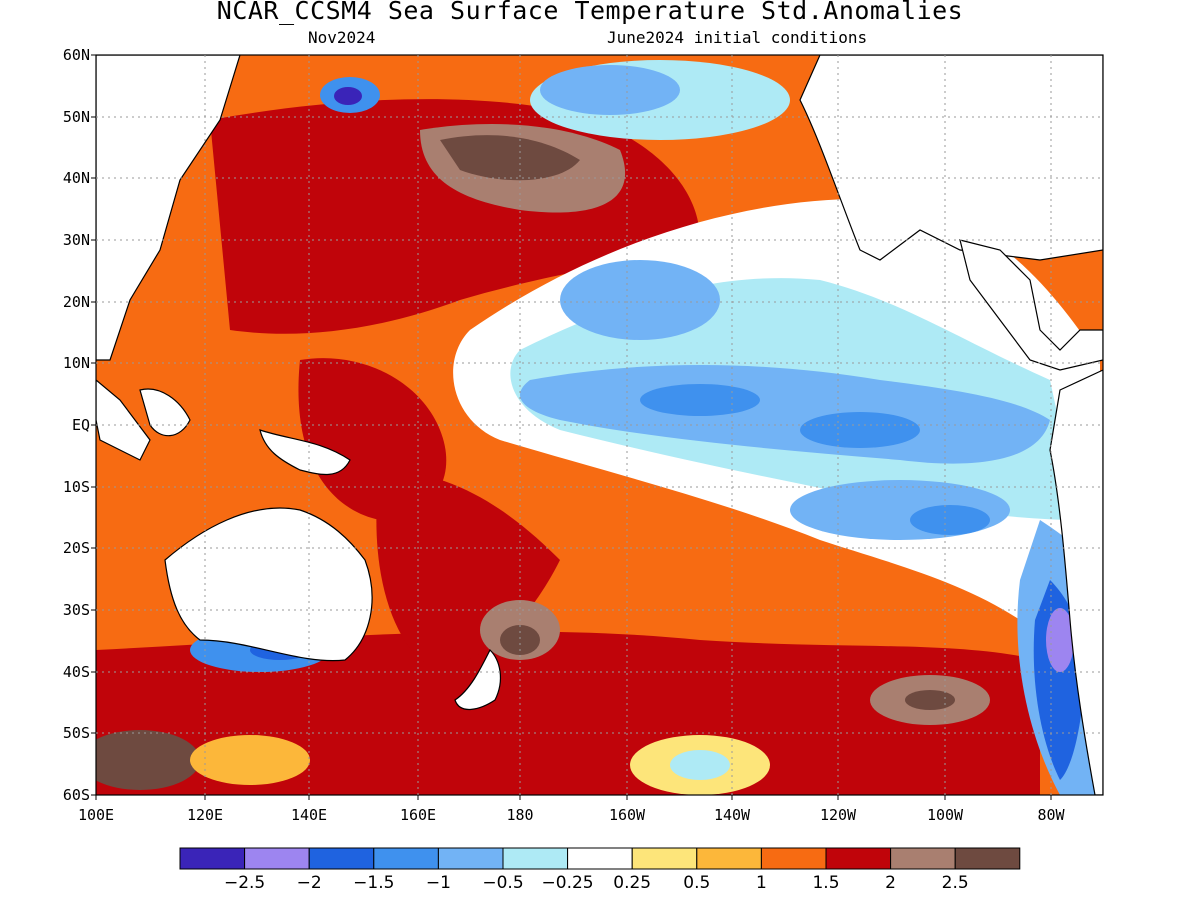 The height and width of the screenshot is (900, 1200). What do you see at coordinates (825, 883) in the screenshot?
I see `colorbar-label: 1.5` at bounding box center [825, 883].